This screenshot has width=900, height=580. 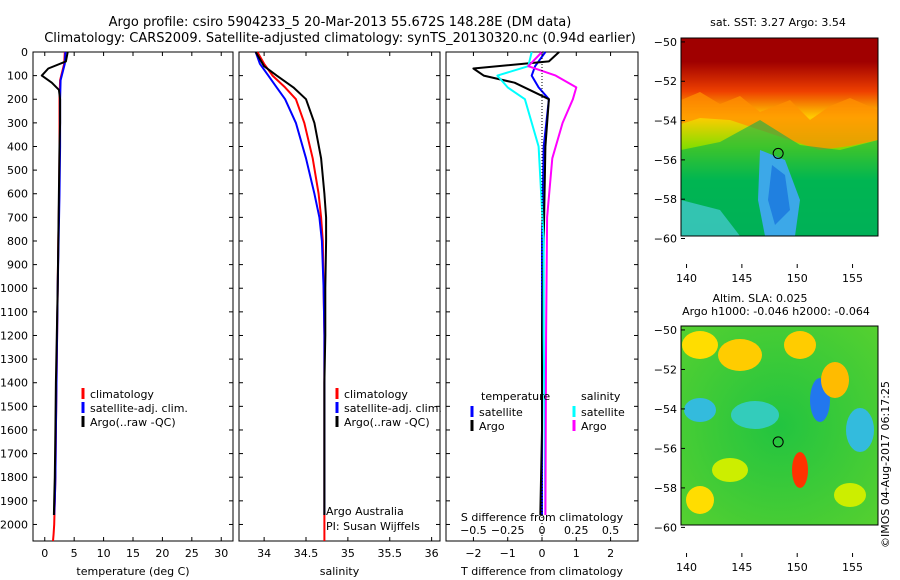 What do you see at coordinates (576, 553) in the screenshot?
I see `x-tick-label: 1` at bounding box center [576, 553].